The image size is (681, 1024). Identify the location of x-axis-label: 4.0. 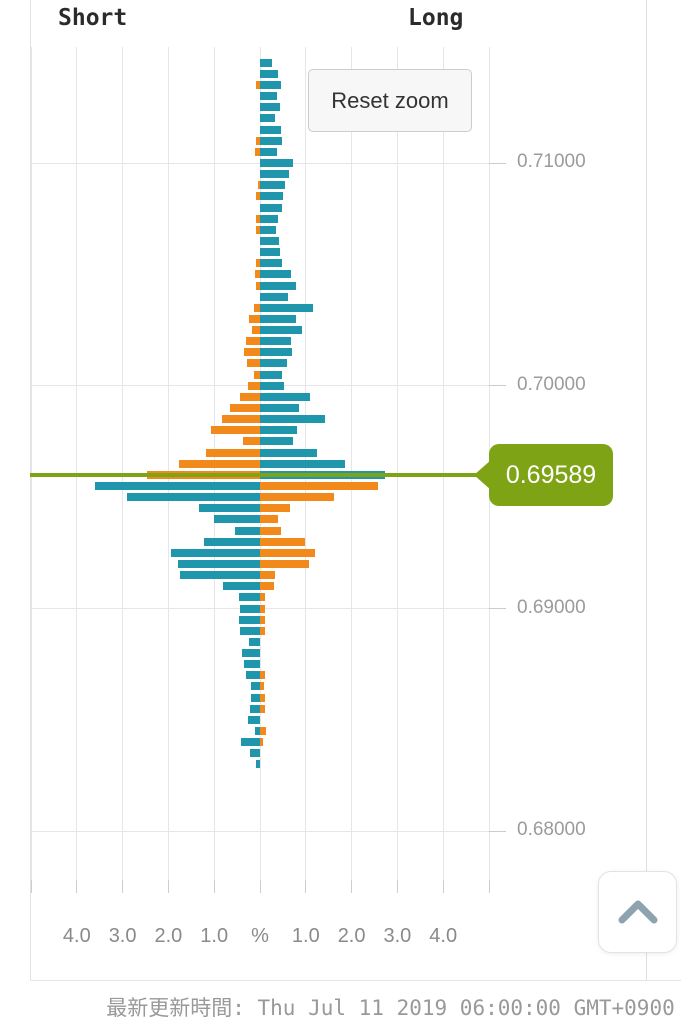
(443, 936).